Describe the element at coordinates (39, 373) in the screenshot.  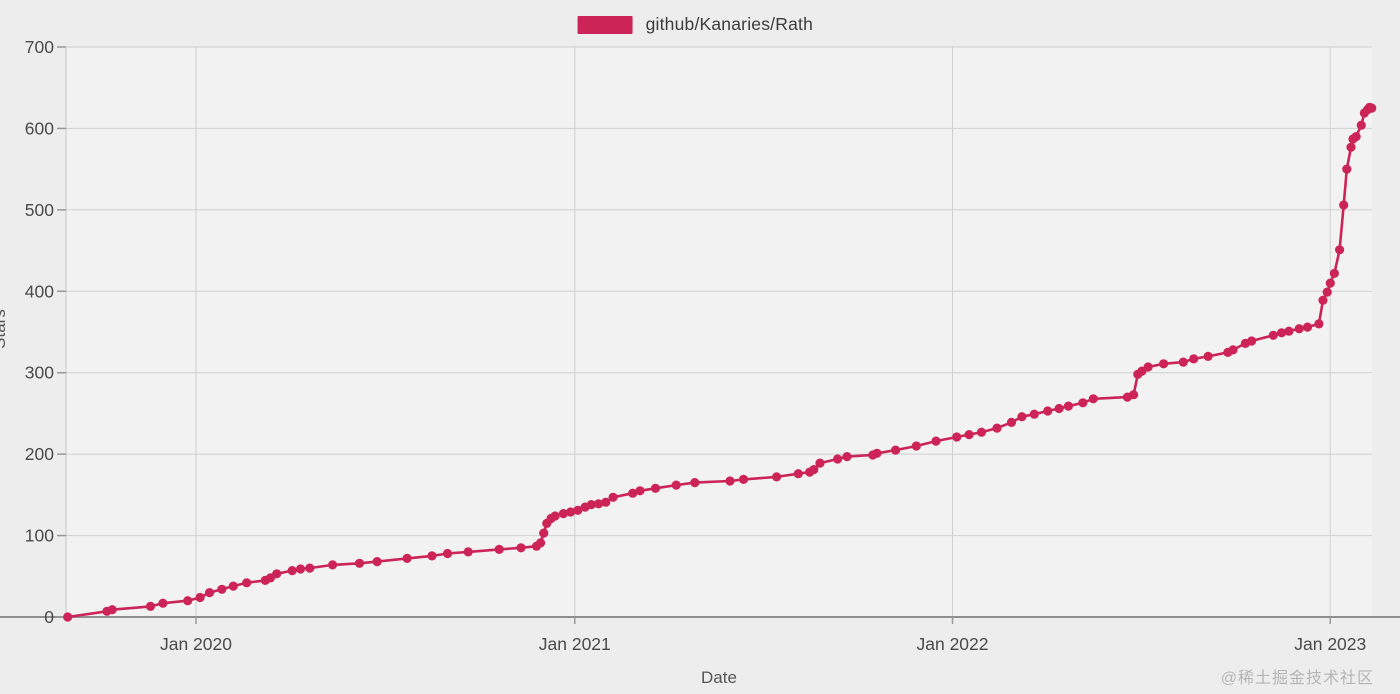
I see `y-axis-tick-label: 300` at that location.